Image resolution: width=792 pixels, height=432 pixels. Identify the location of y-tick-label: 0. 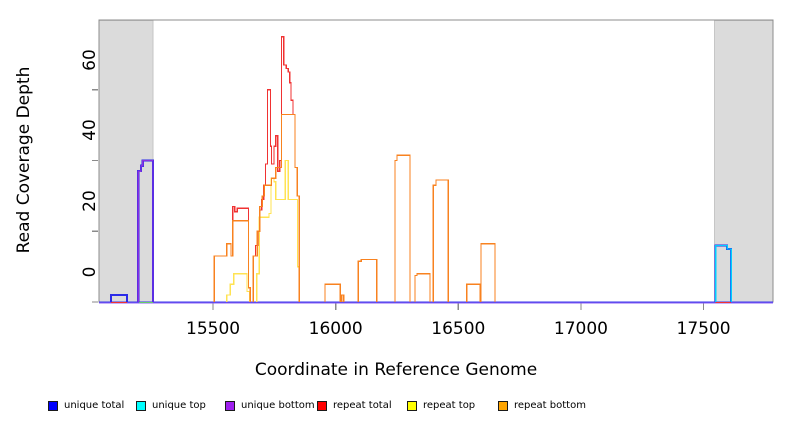
(90, 272).